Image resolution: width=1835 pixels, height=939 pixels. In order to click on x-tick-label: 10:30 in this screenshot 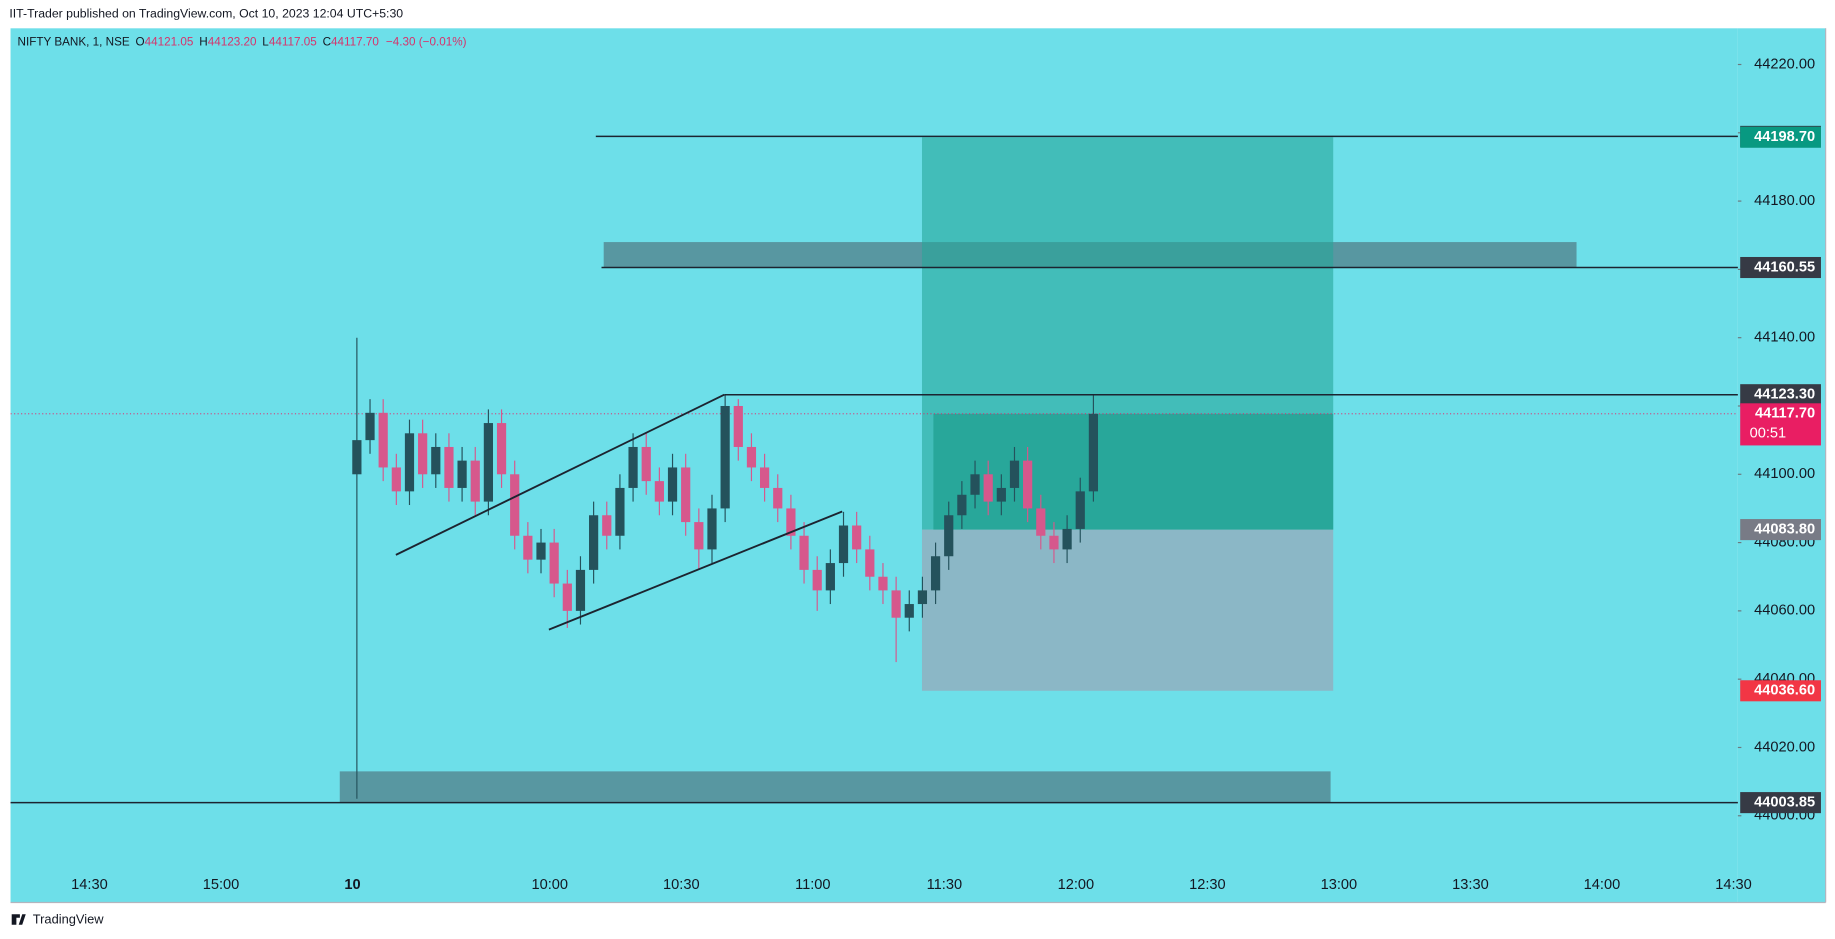, I will do `click(681, 885)`.